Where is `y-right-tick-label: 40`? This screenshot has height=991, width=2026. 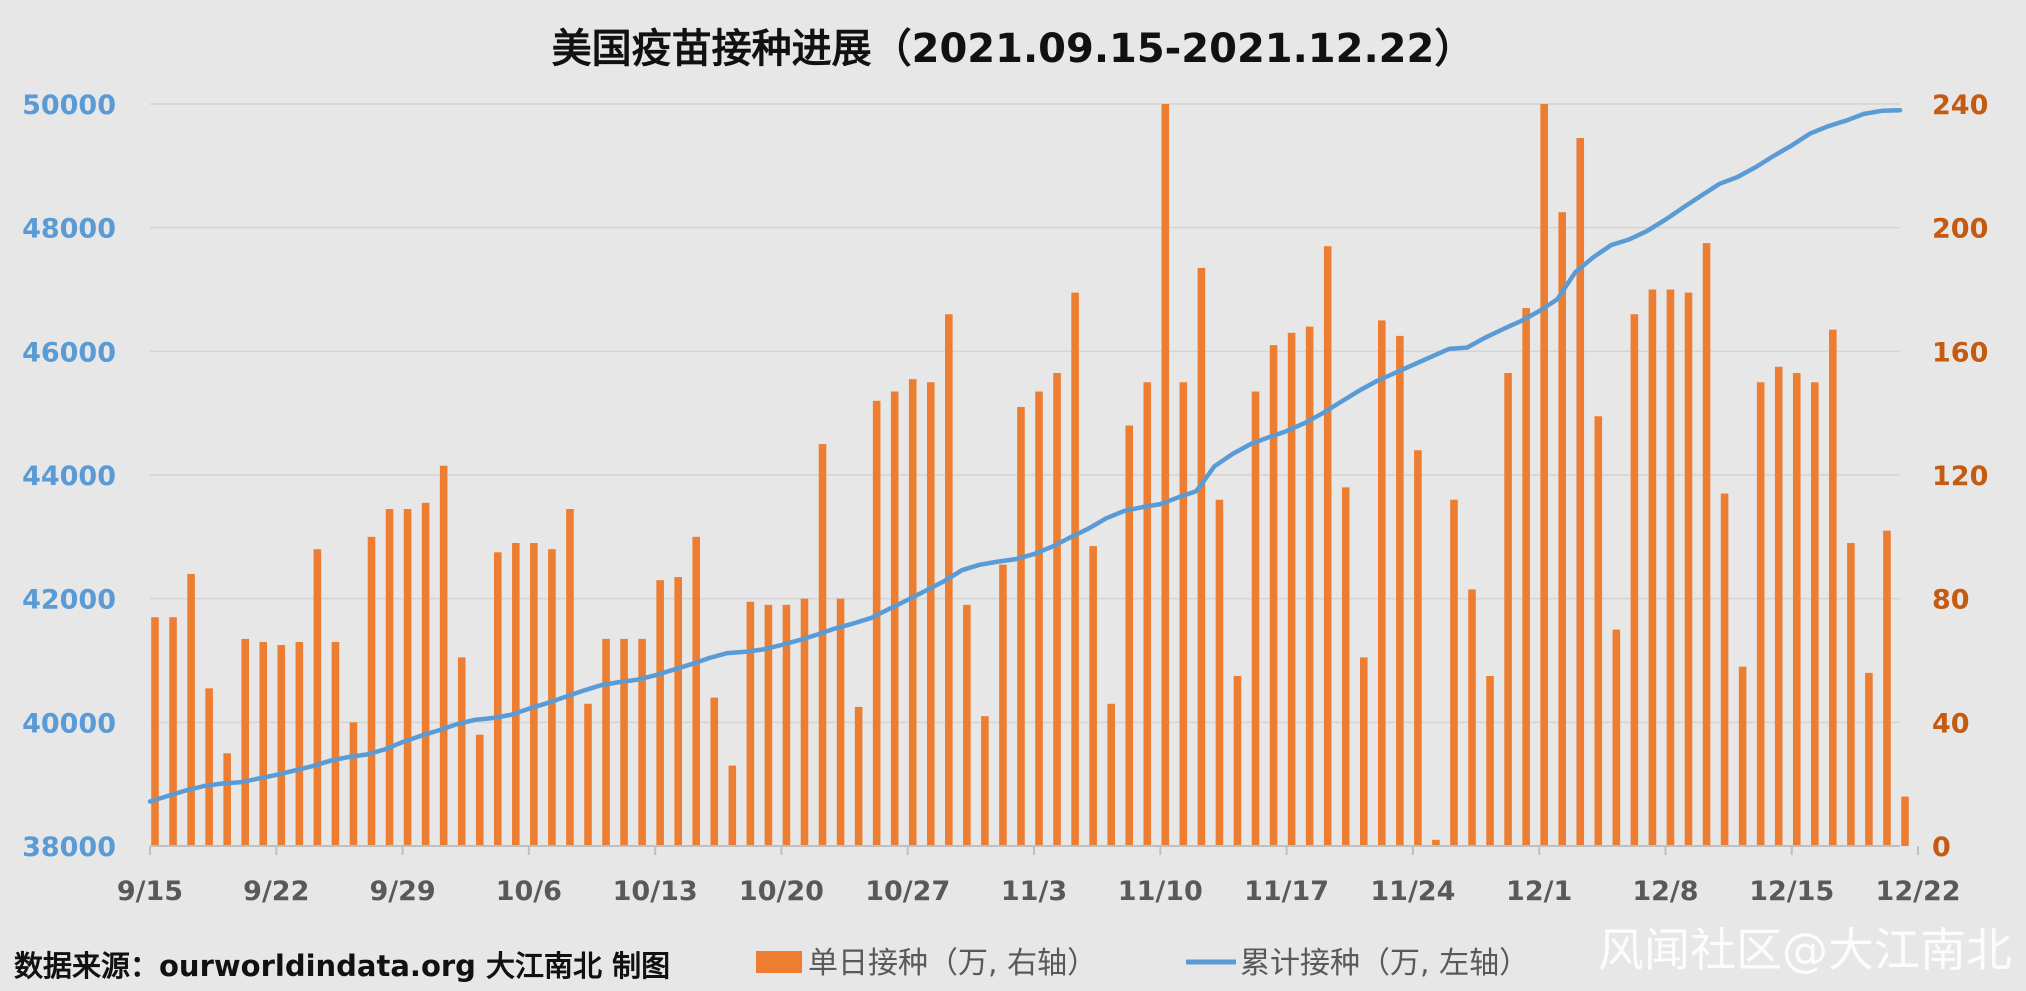
y-right-tick-label: 40 is located at coordinates (1951, 723).